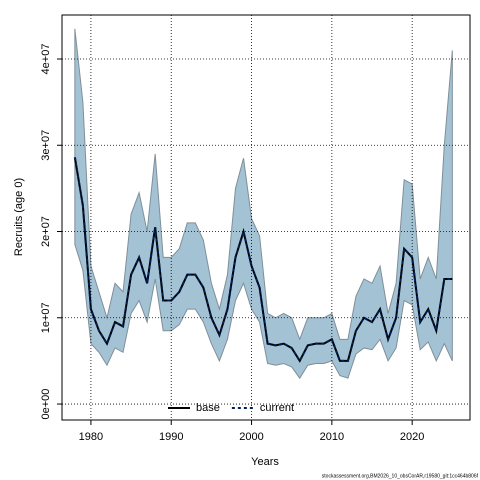  What do you see at coordinates (46, 317) in the screenshot?
I see `y-tick-label: 1e+07` at bounding box center [46, 317].